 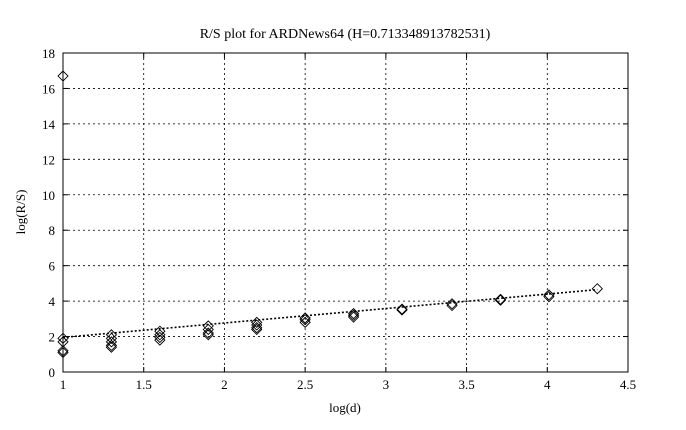 What do you see at coordinates (305, 384) in the screenshot?
I see `x-tick-label: 2.5` at bounding box center [305, 384].